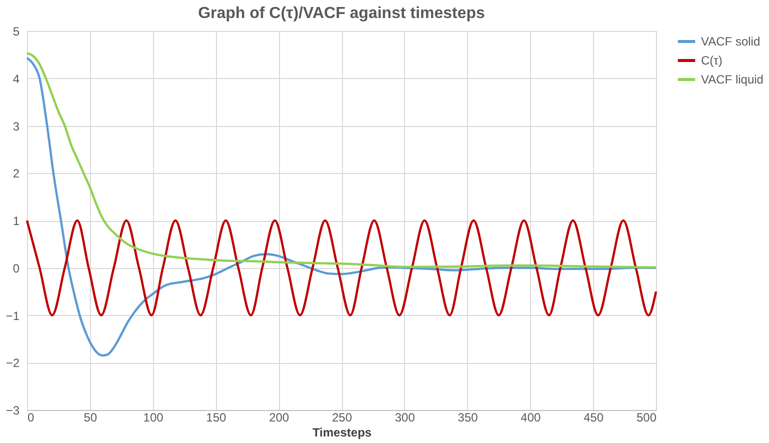 This screenshot has height=443, width=769. I want to click on x-tick-label: 200, so click(279, 417).